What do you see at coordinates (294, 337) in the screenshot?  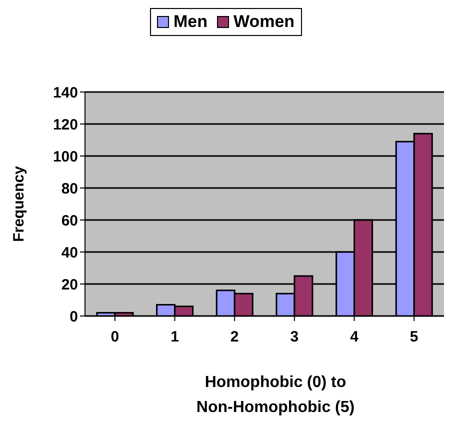 I see `x-tick-label: 3` at bounding box center [294, 337].